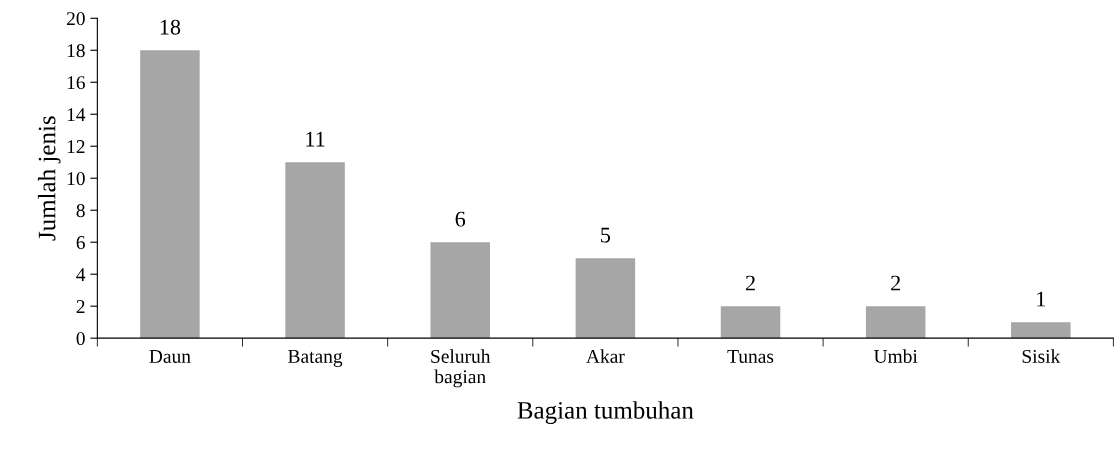 This screenshot has height=457, width=1119. What do you see at coordinates (76, 179) in the screenshot?
I see `y-tick-label: 10` at bounding box center [76, 179].